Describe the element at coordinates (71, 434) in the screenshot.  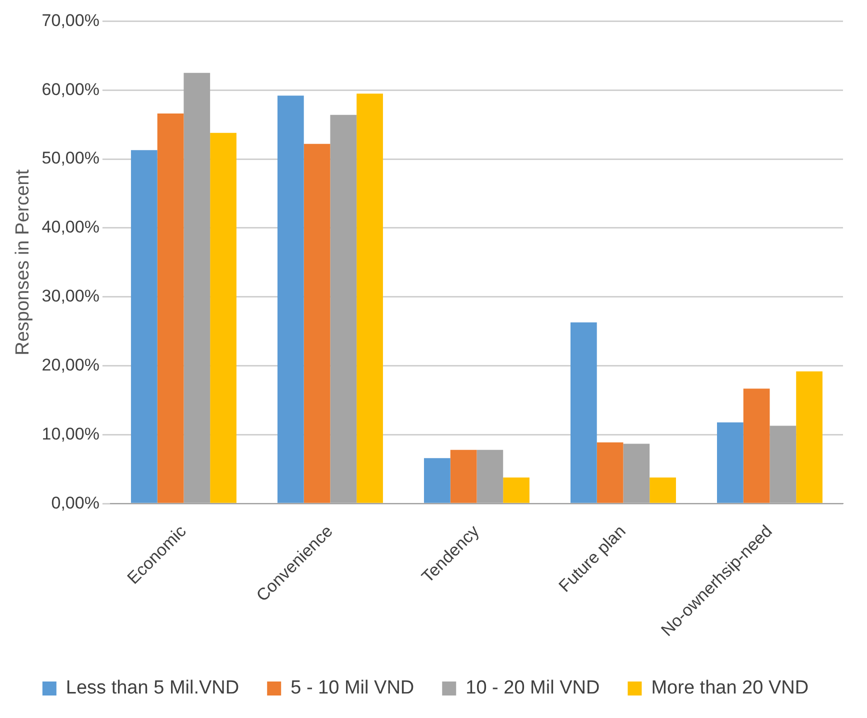
I see `y-tick-label: 10,00%` at that location.